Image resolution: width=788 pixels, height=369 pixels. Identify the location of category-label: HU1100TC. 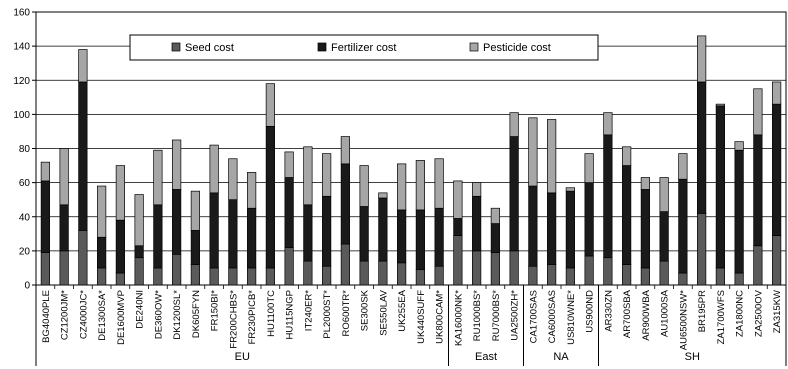
(271, 313).